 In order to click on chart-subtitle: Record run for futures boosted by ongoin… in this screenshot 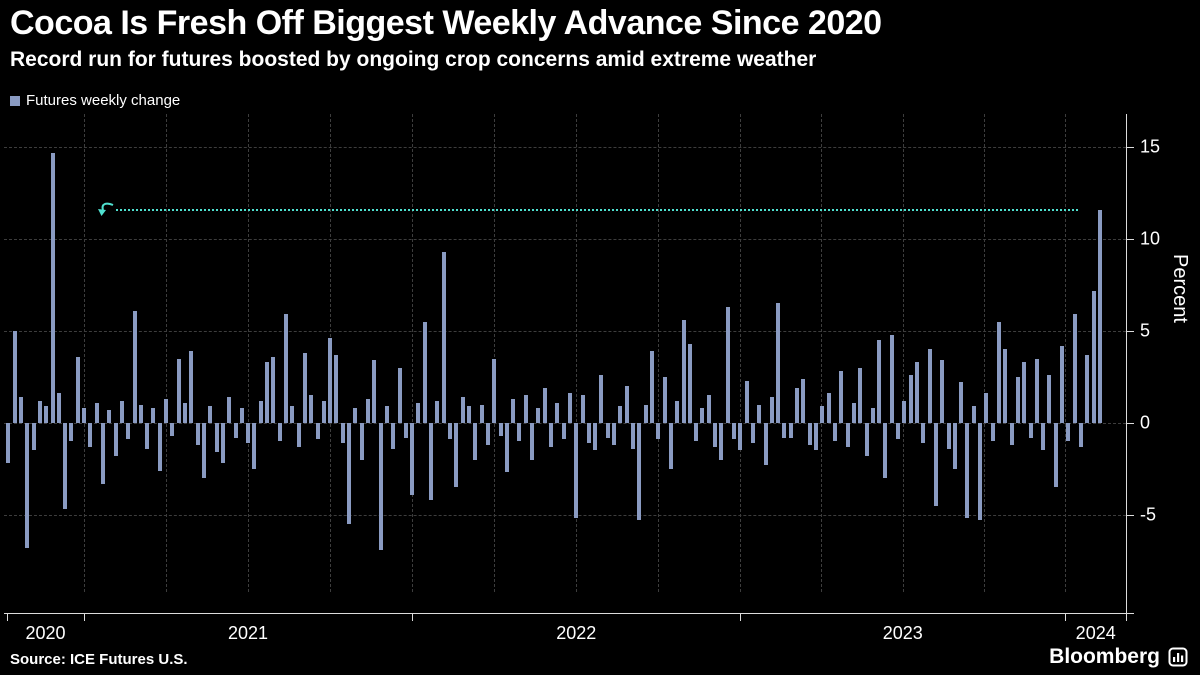, I will do `click(413, 59)`.